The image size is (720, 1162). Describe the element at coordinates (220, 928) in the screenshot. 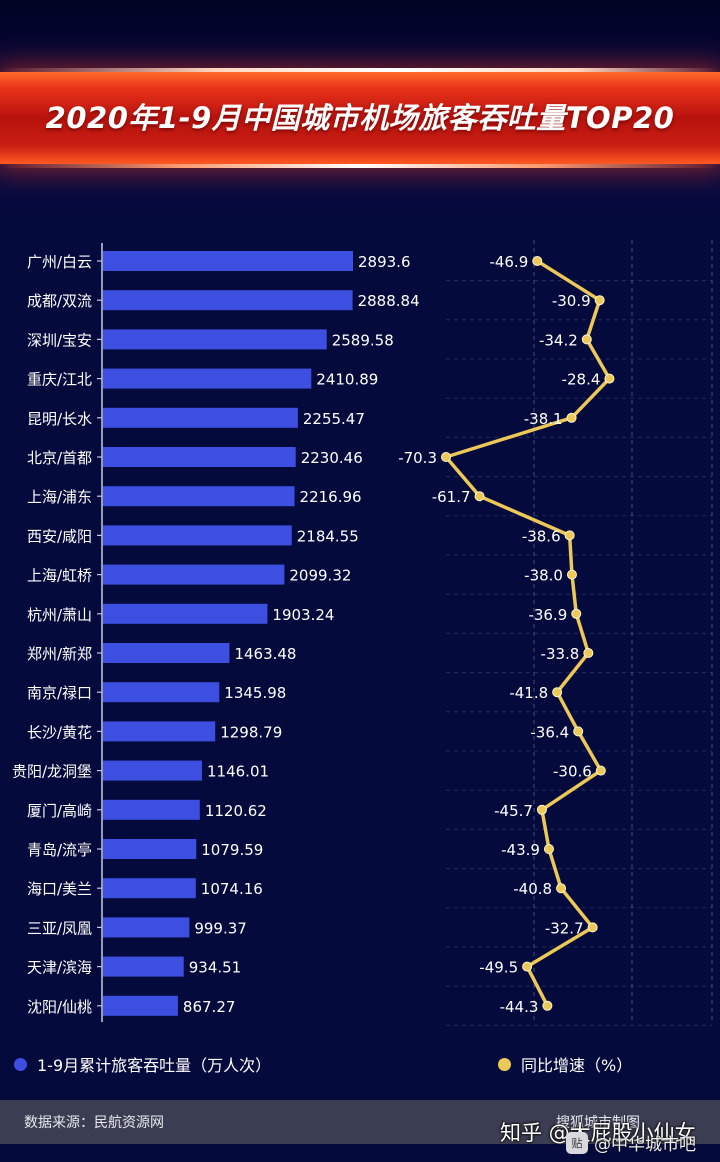

I see `bar-value-label: 999.37` at that location.